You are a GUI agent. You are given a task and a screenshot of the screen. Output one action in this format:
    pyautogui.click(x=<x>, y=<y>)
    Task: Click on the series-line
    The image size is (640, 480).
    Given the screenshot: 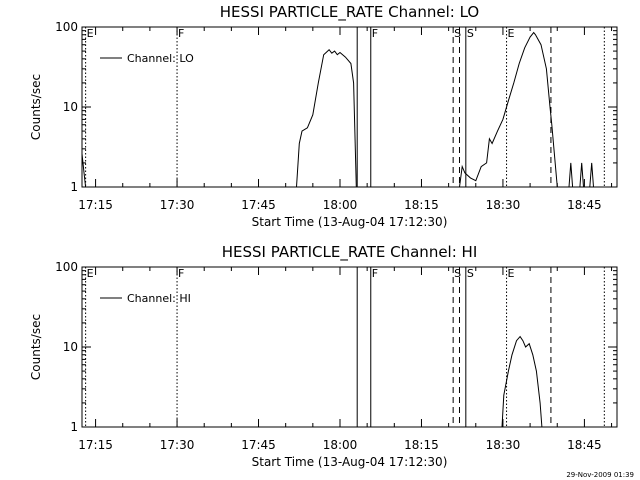 What is the action you would take?
    pyautogui.click(x=522, y=381)
    